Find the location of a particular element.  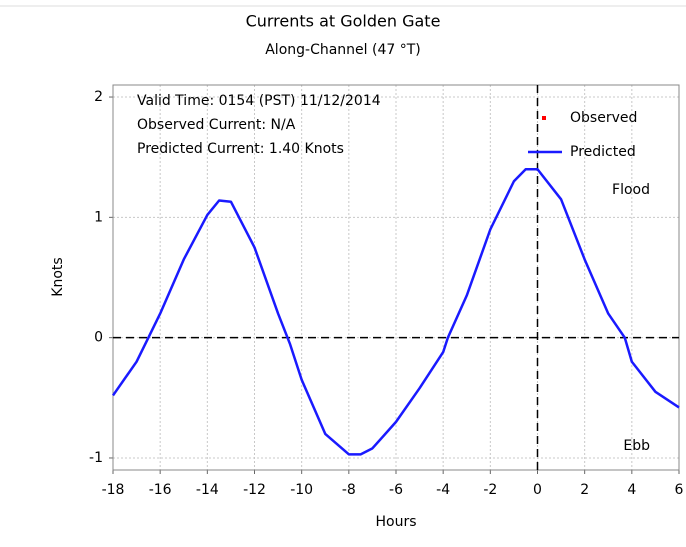

x-tick-label: -10 is located at coordinates (301, 490).